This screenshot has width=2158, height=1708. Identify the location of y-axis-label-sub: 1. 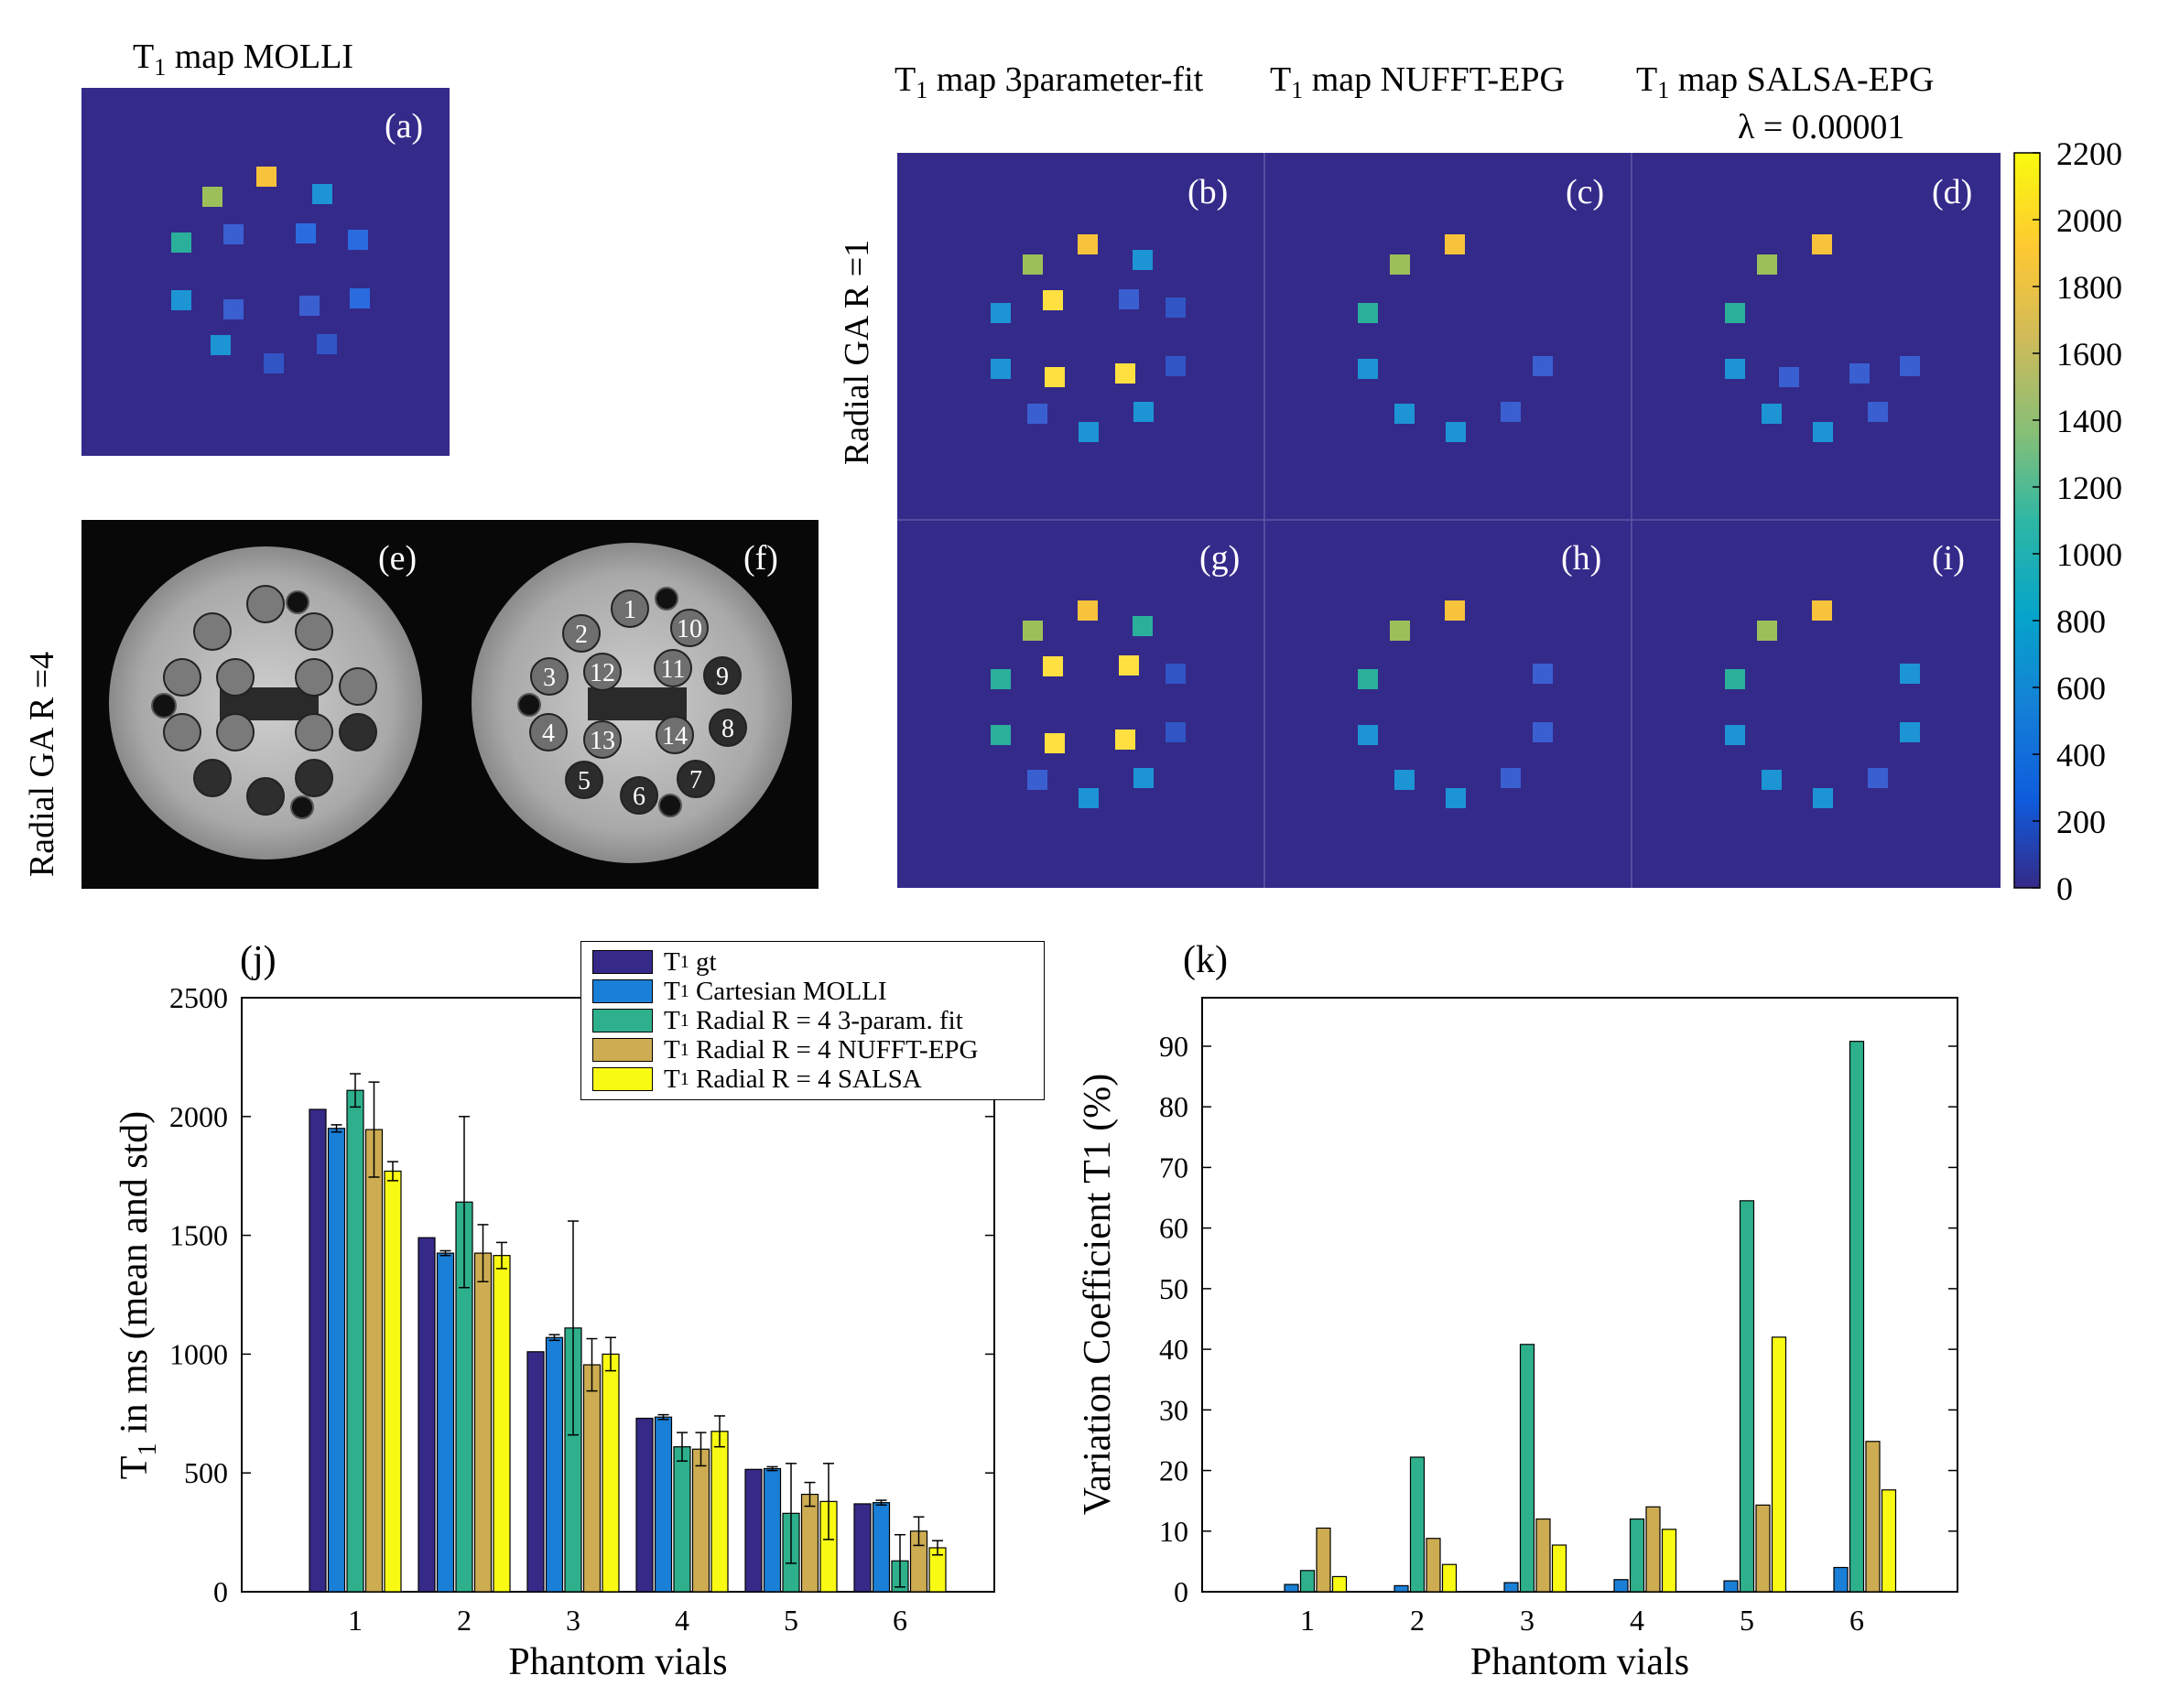
(148, 1449).